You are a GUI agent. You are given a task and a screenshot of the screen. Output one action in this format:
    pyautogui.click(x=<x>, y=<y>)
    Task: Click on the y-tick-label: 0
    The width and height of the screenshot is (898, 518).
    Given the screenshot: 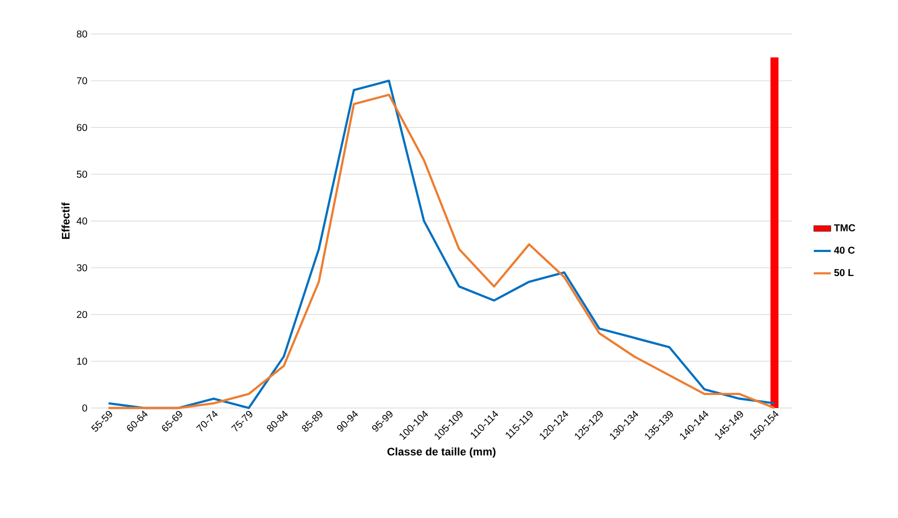 What is the action you would take?
    pyautogui.click(x=85, y=408)
    